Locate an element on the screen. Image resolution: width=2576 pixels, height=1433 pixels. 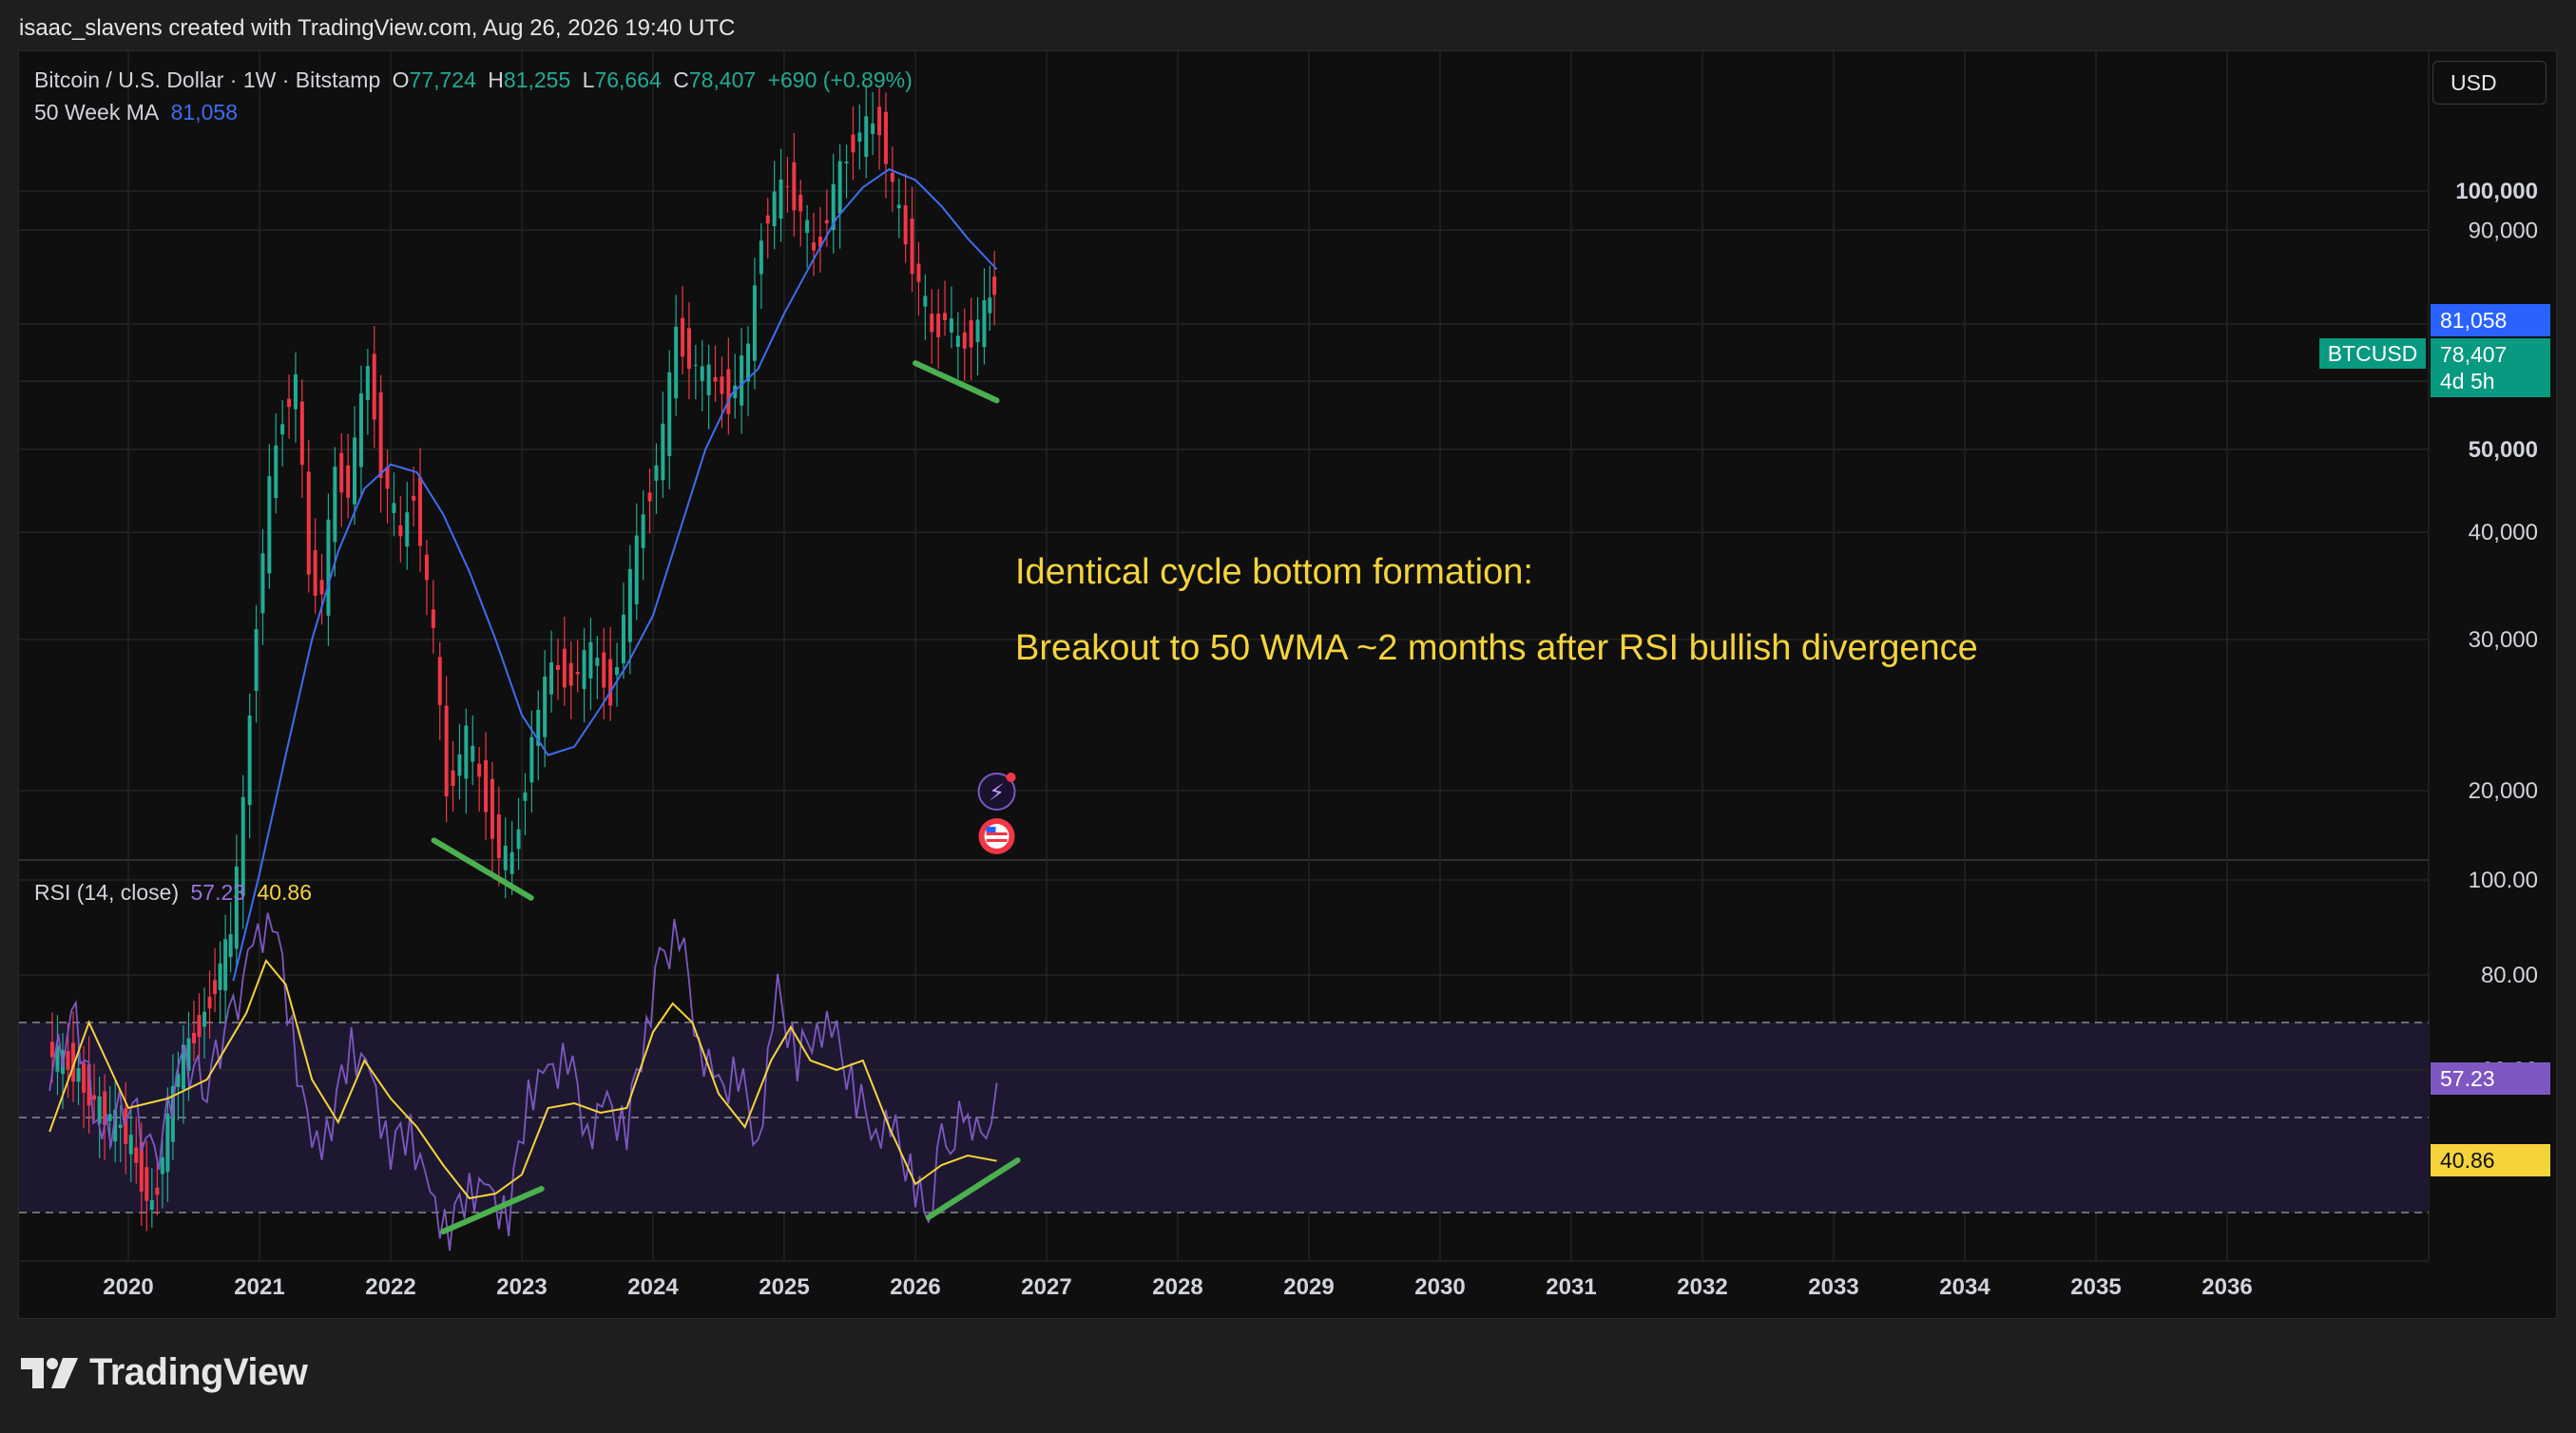
ma-price-tag: 81,058 is located at coordinates (2491, 320).